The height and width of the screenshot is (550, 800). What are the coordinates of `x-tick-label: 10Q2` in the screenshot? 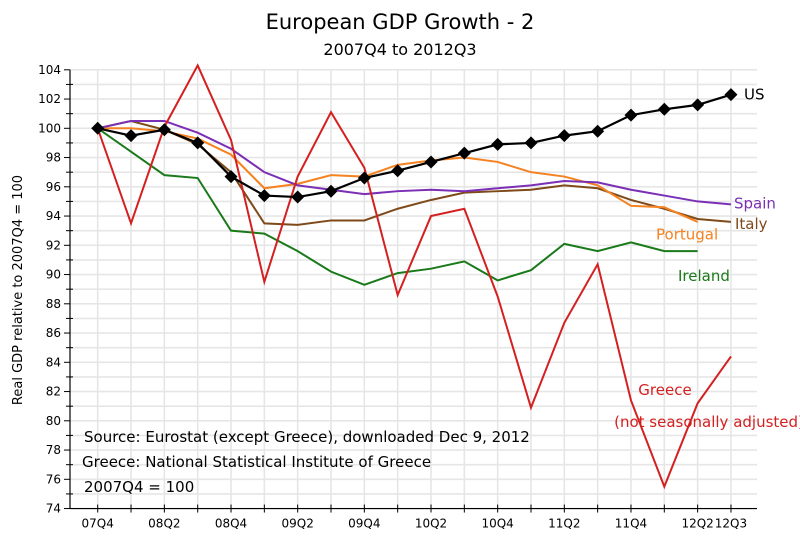 It's located at (431, 524).